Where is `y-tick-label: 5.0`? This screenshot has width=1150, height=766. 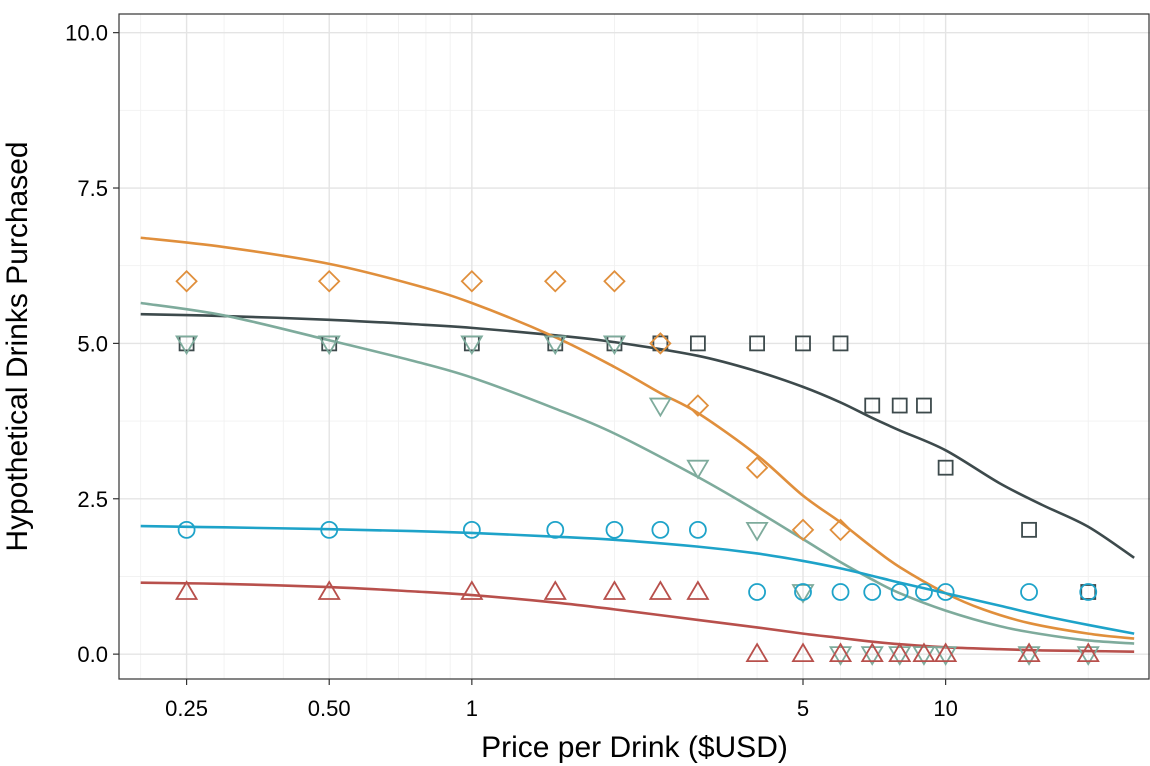 y-tick-label: 5.0 is located at coordinates (92, 343).